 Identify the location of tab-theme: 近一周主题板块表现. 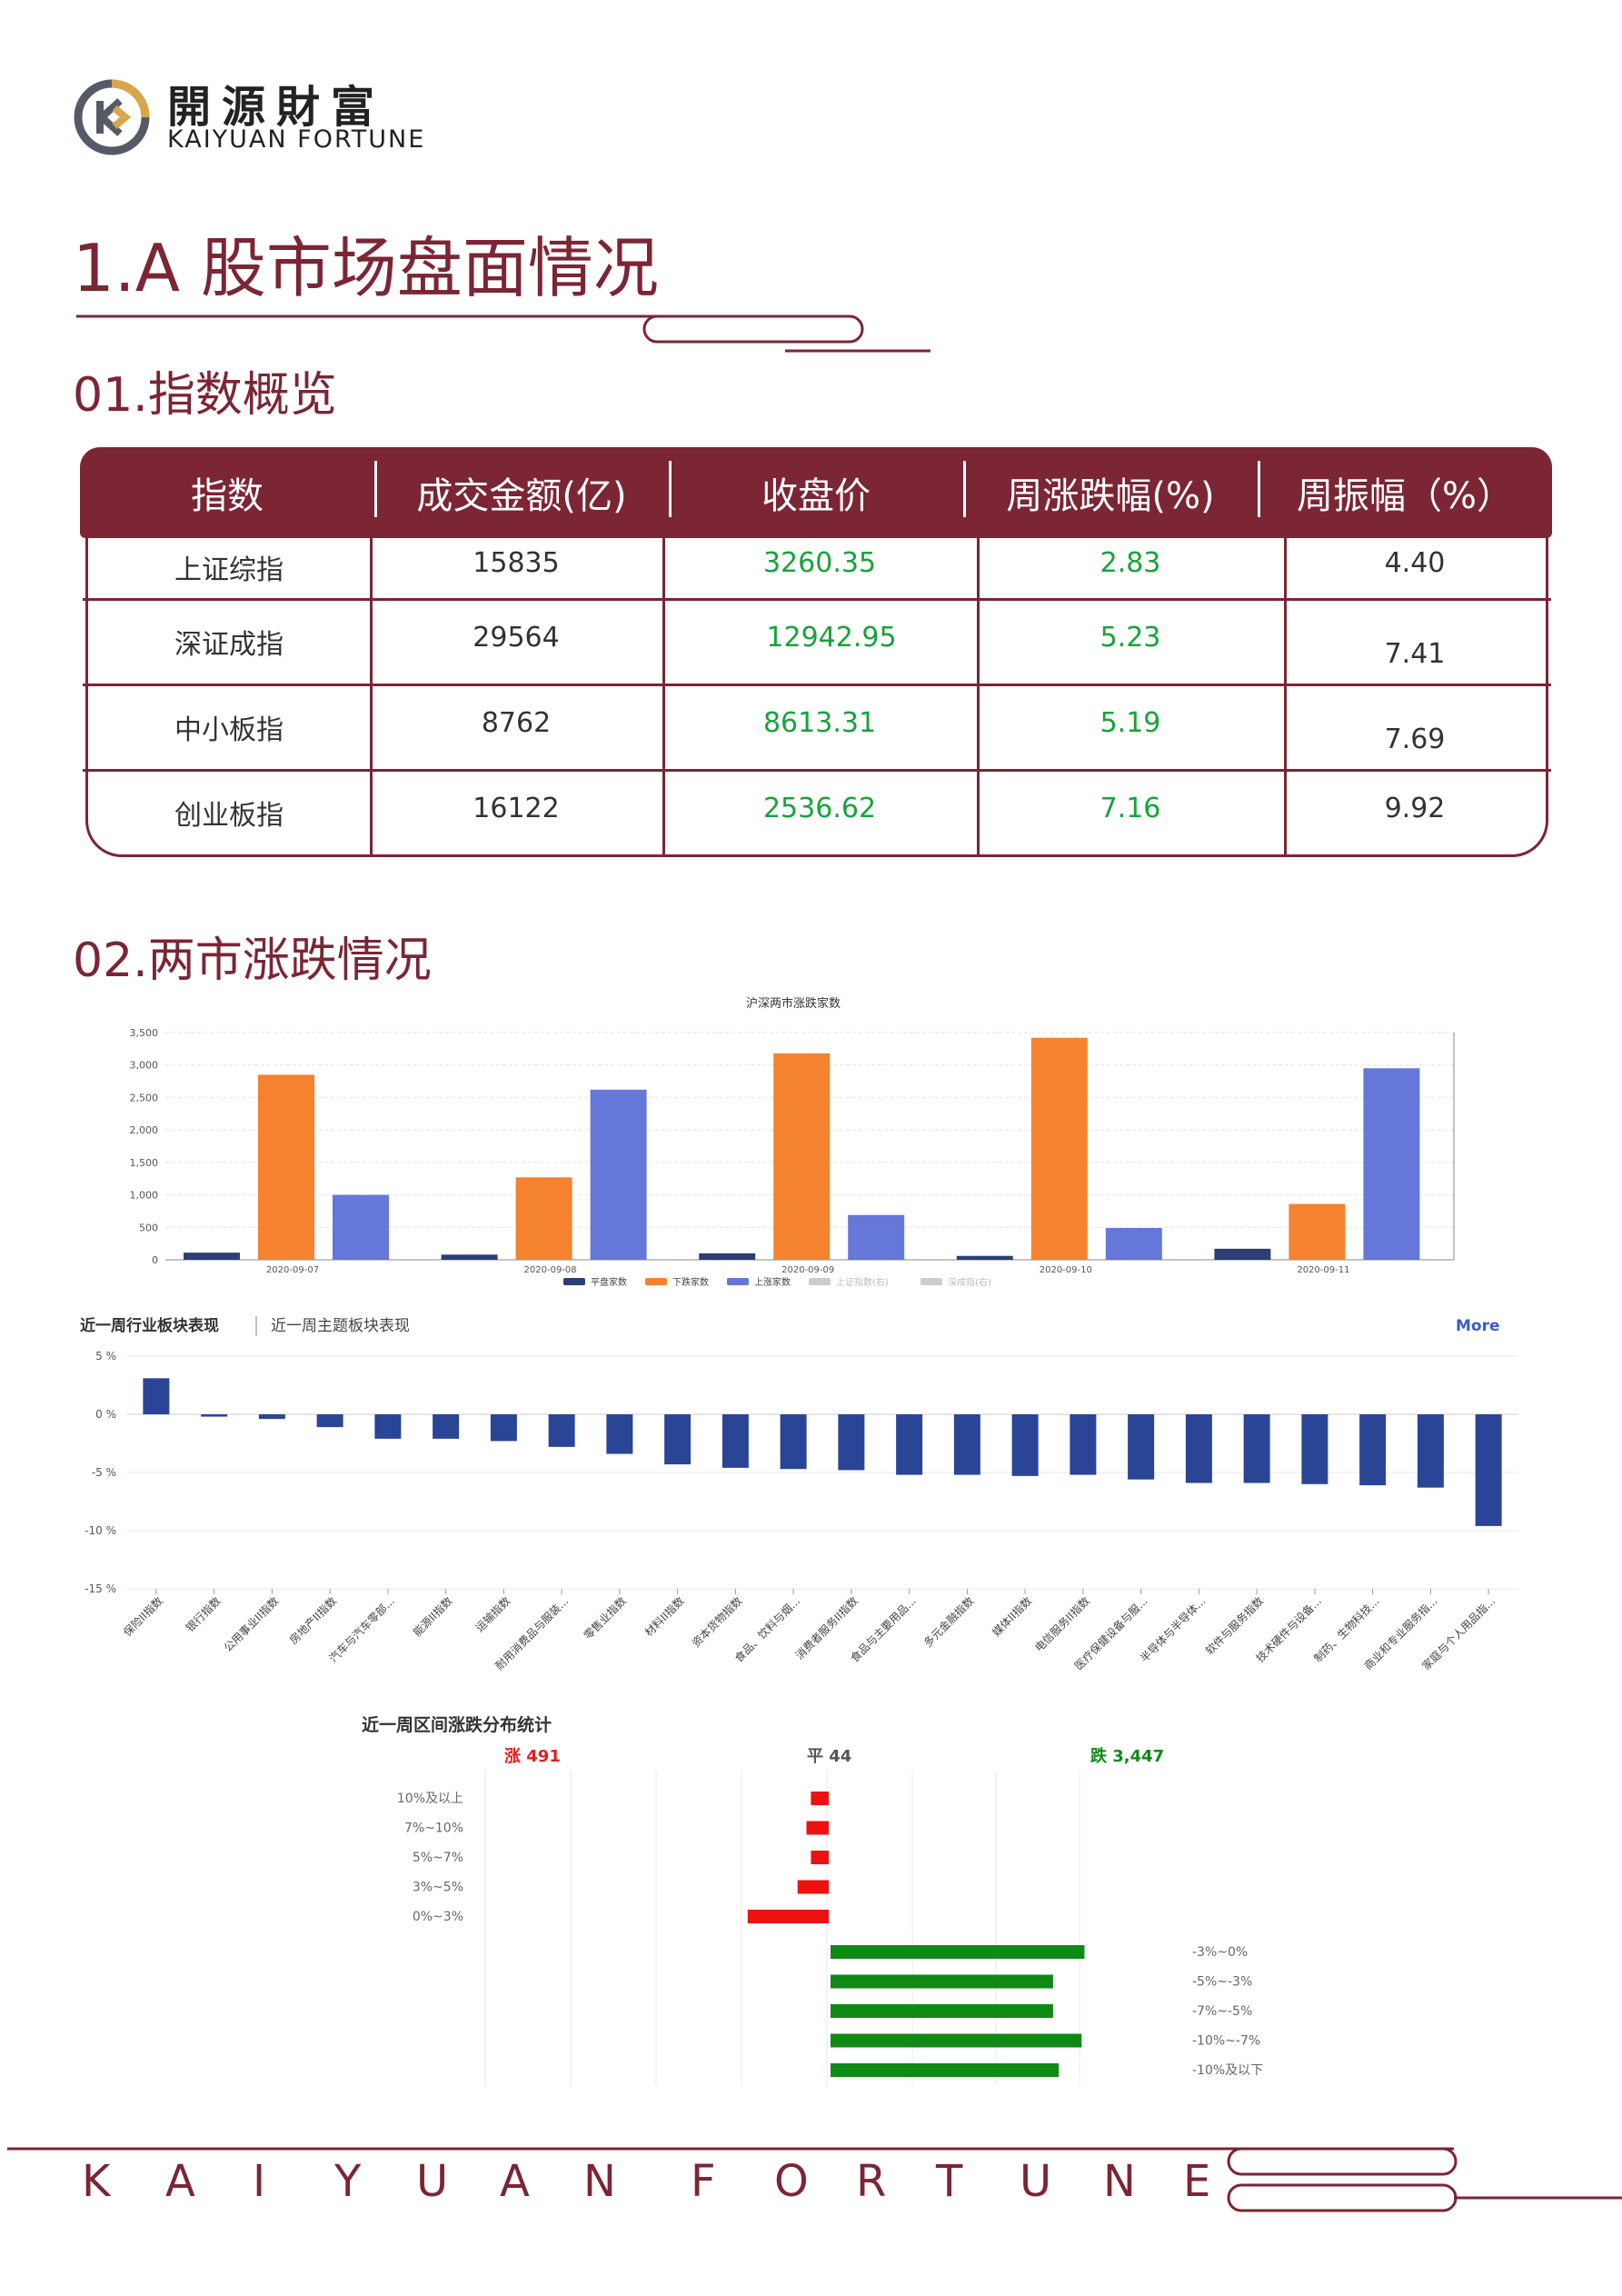
(340, 1326).